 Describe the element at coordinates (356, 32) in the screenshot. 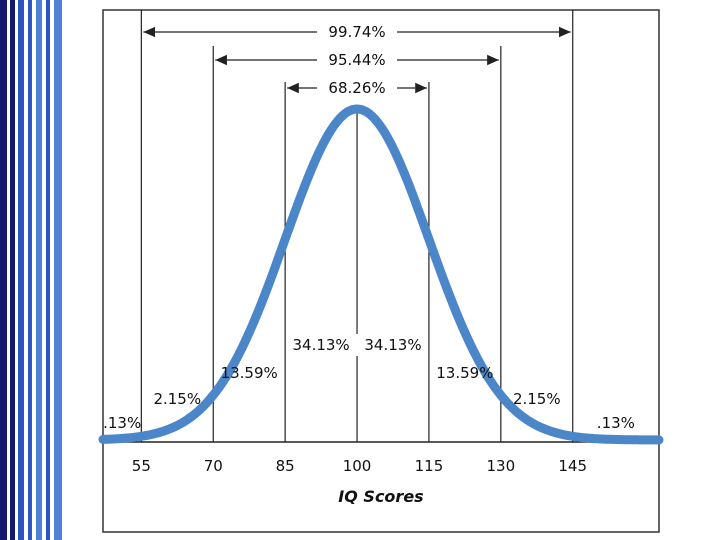

I see `range-label: 99.74%` at that location.